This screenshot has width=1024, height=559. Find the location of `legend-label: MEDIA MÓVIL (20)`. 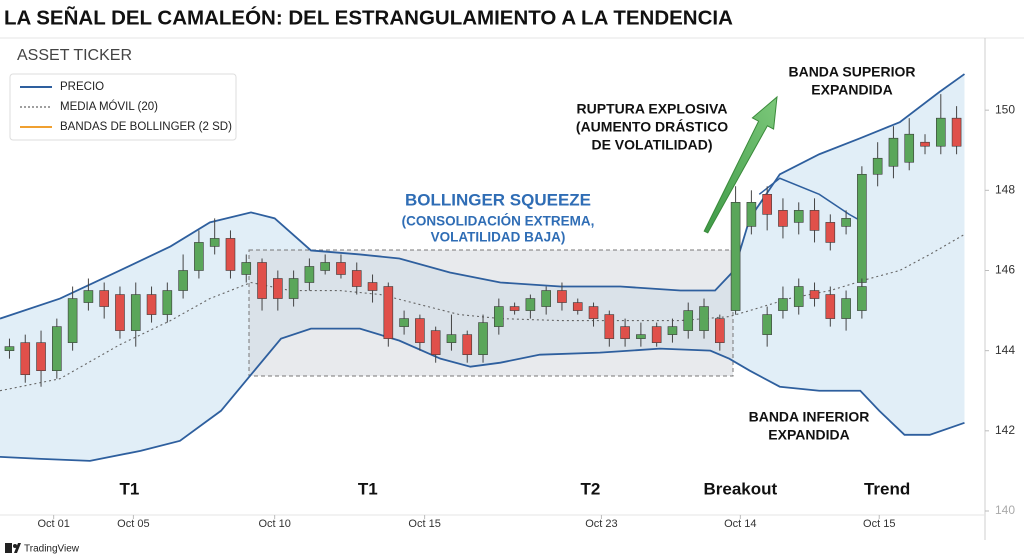

legend-label: MEDIA MÓVIL (20) is located at coordinates (109, 106).